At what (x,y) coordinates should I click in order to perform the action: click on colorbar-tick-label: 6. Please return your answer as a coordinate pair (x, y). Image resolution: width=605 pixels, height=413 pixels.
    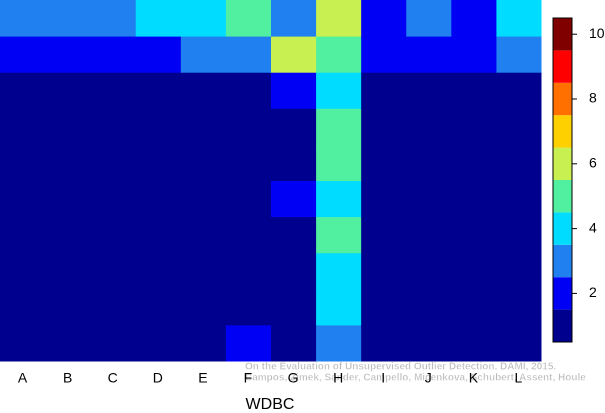
    Looking at the image, I should click on (593, 163).